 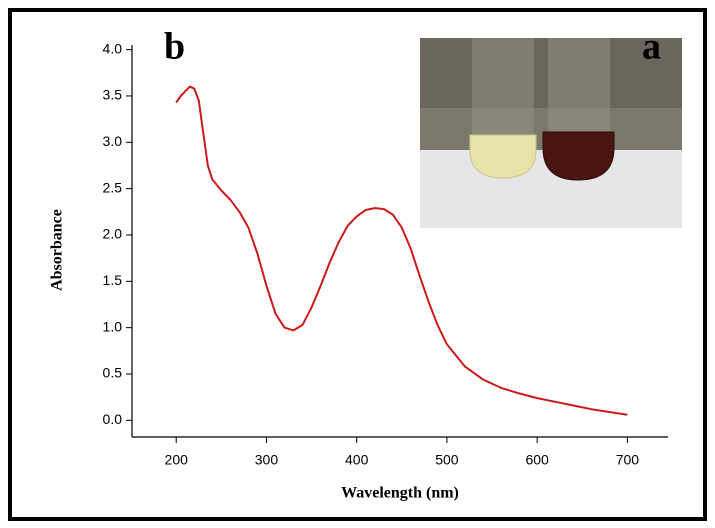 I want to click on y-tick-label: 0.5, so click(x=113, y=373).